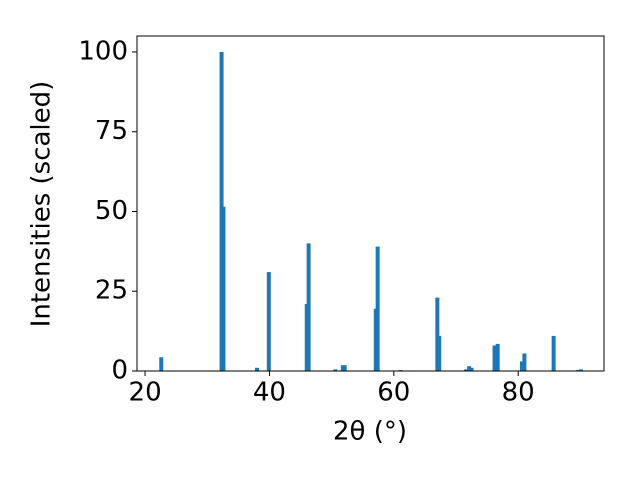  What do you see at coordinates (145, 393) in the screenshot?
I see `x-tick-label: 20` at bounding box center [145, 393].